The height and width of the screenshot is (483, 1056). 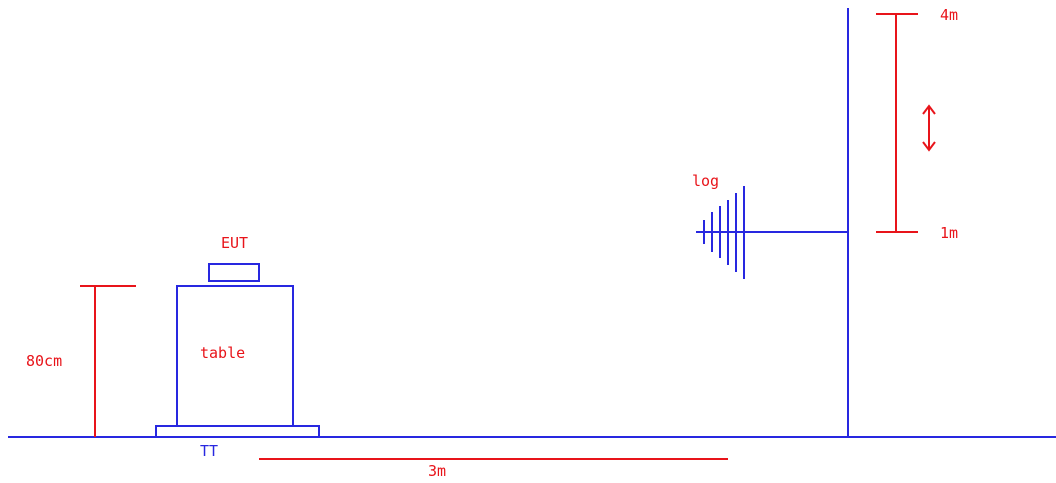 What do you see at coordinates (949, 15) in the screenshot?
I see `max-height-label: 4m` at bounding box center [949, 15].